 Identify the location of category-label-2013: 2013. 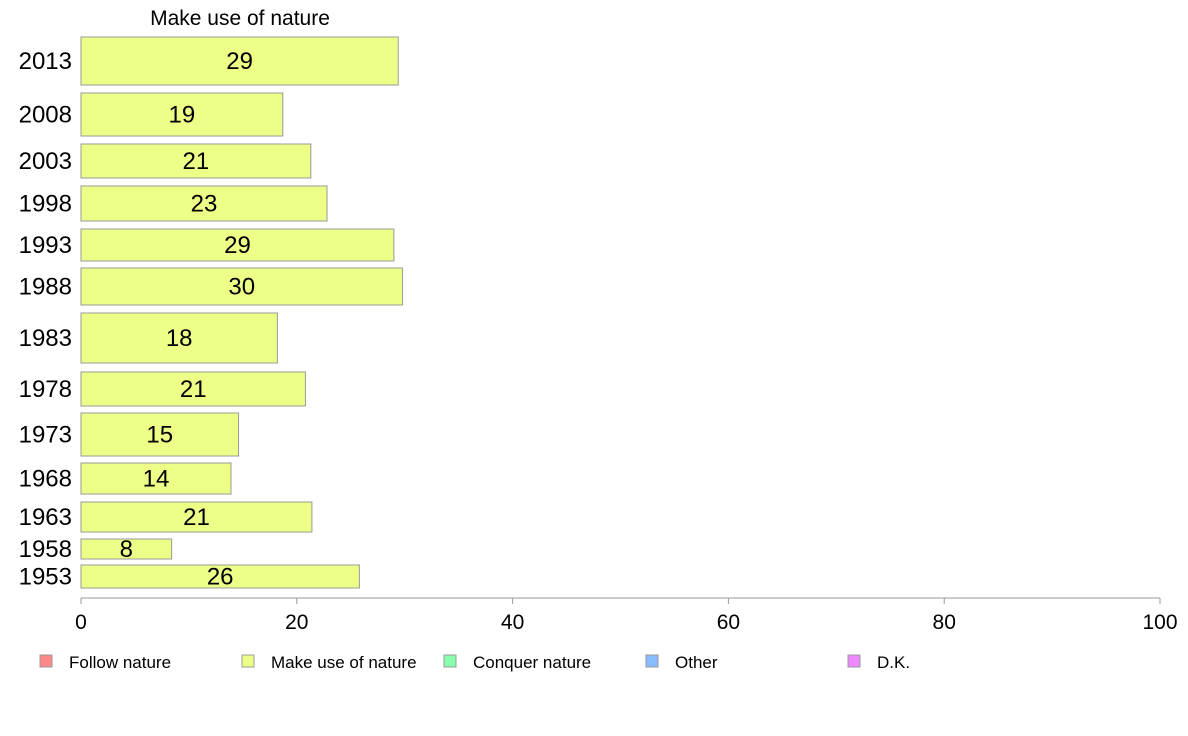
(45, 61).